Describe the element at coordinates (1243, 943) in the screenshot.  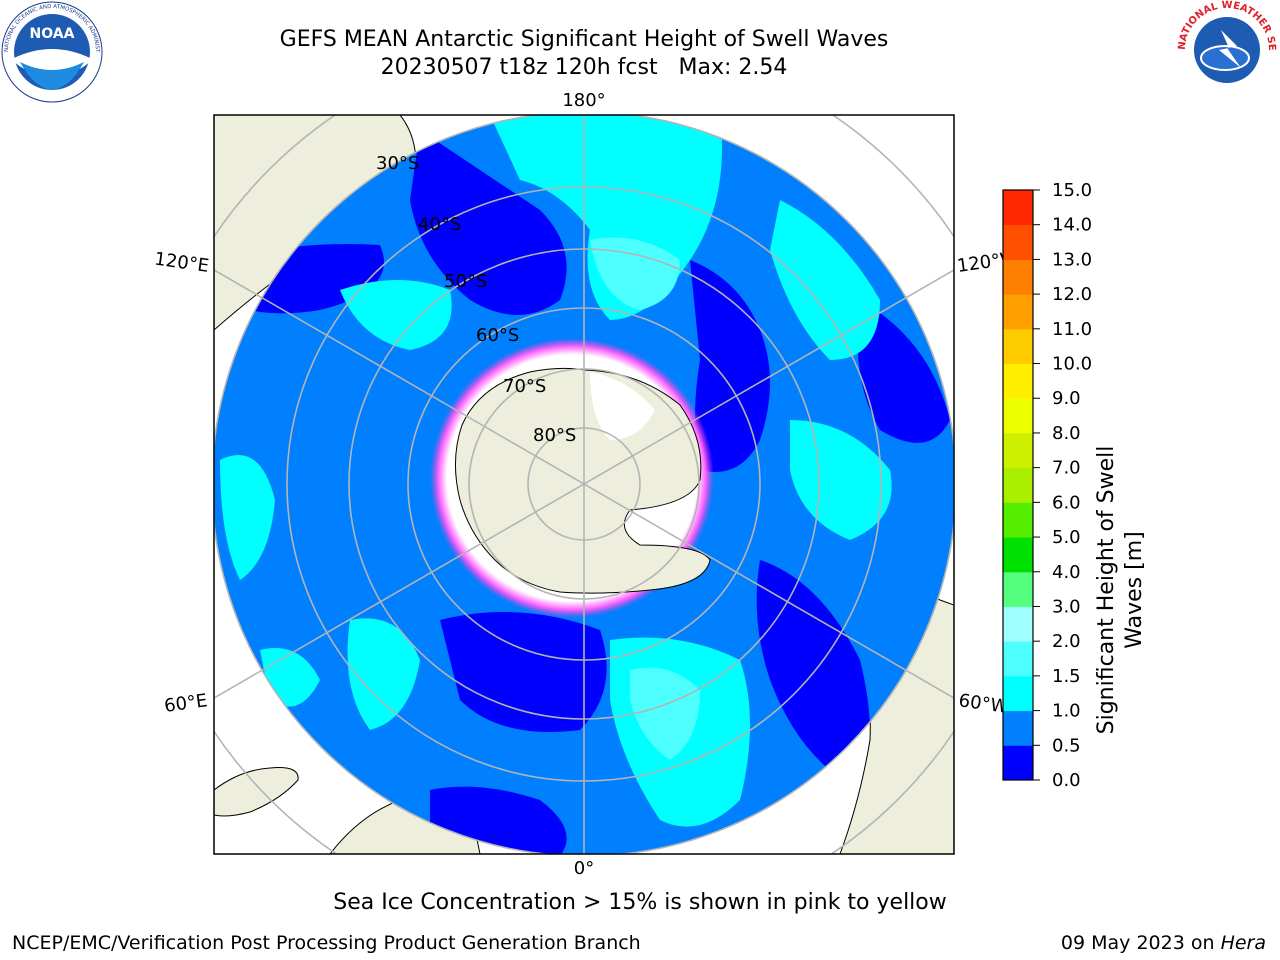
I see `machine-name: Hera` at that location.